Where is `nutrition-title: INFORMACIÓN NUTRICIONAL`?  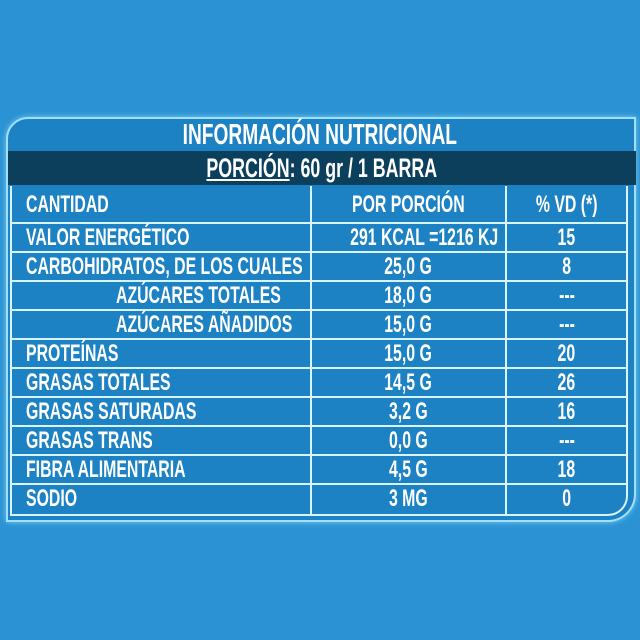 nutrition-title: INFORMACIÓN NUTRICIONAL is located at coordinates (320, 135).